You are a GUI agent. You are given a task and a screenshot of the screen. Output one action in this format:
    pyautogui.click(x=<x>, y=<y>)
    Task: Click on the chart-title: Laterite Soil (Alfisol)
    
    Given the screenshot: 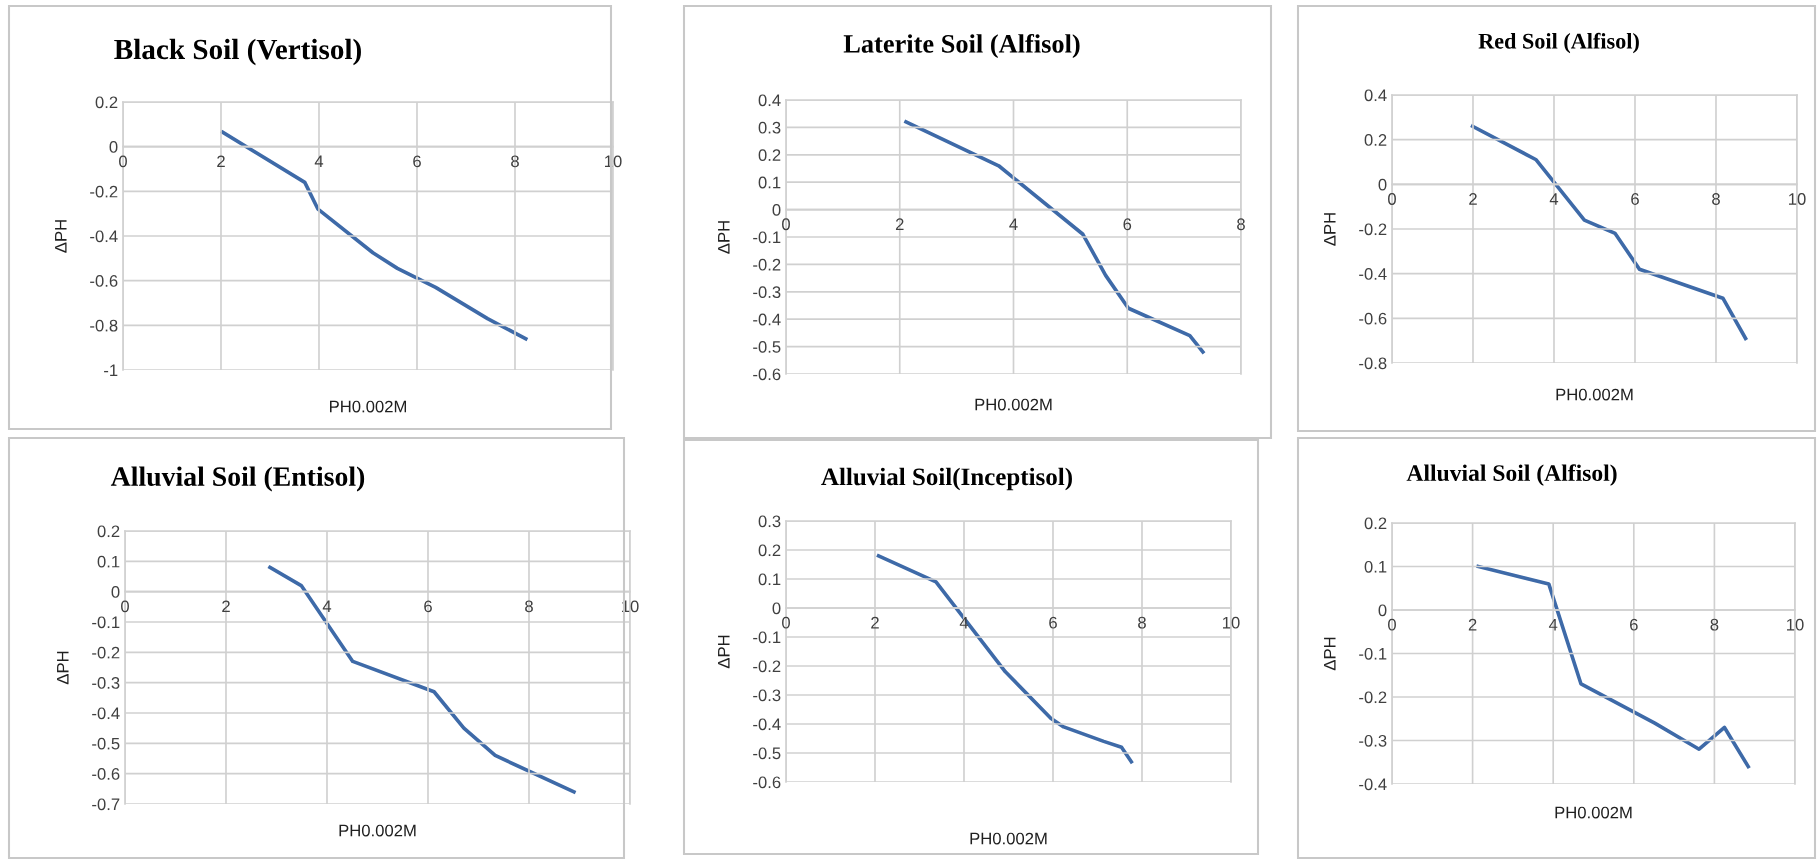 What is the action you would take?
    pyautogui.click(x=961, y=46)
    